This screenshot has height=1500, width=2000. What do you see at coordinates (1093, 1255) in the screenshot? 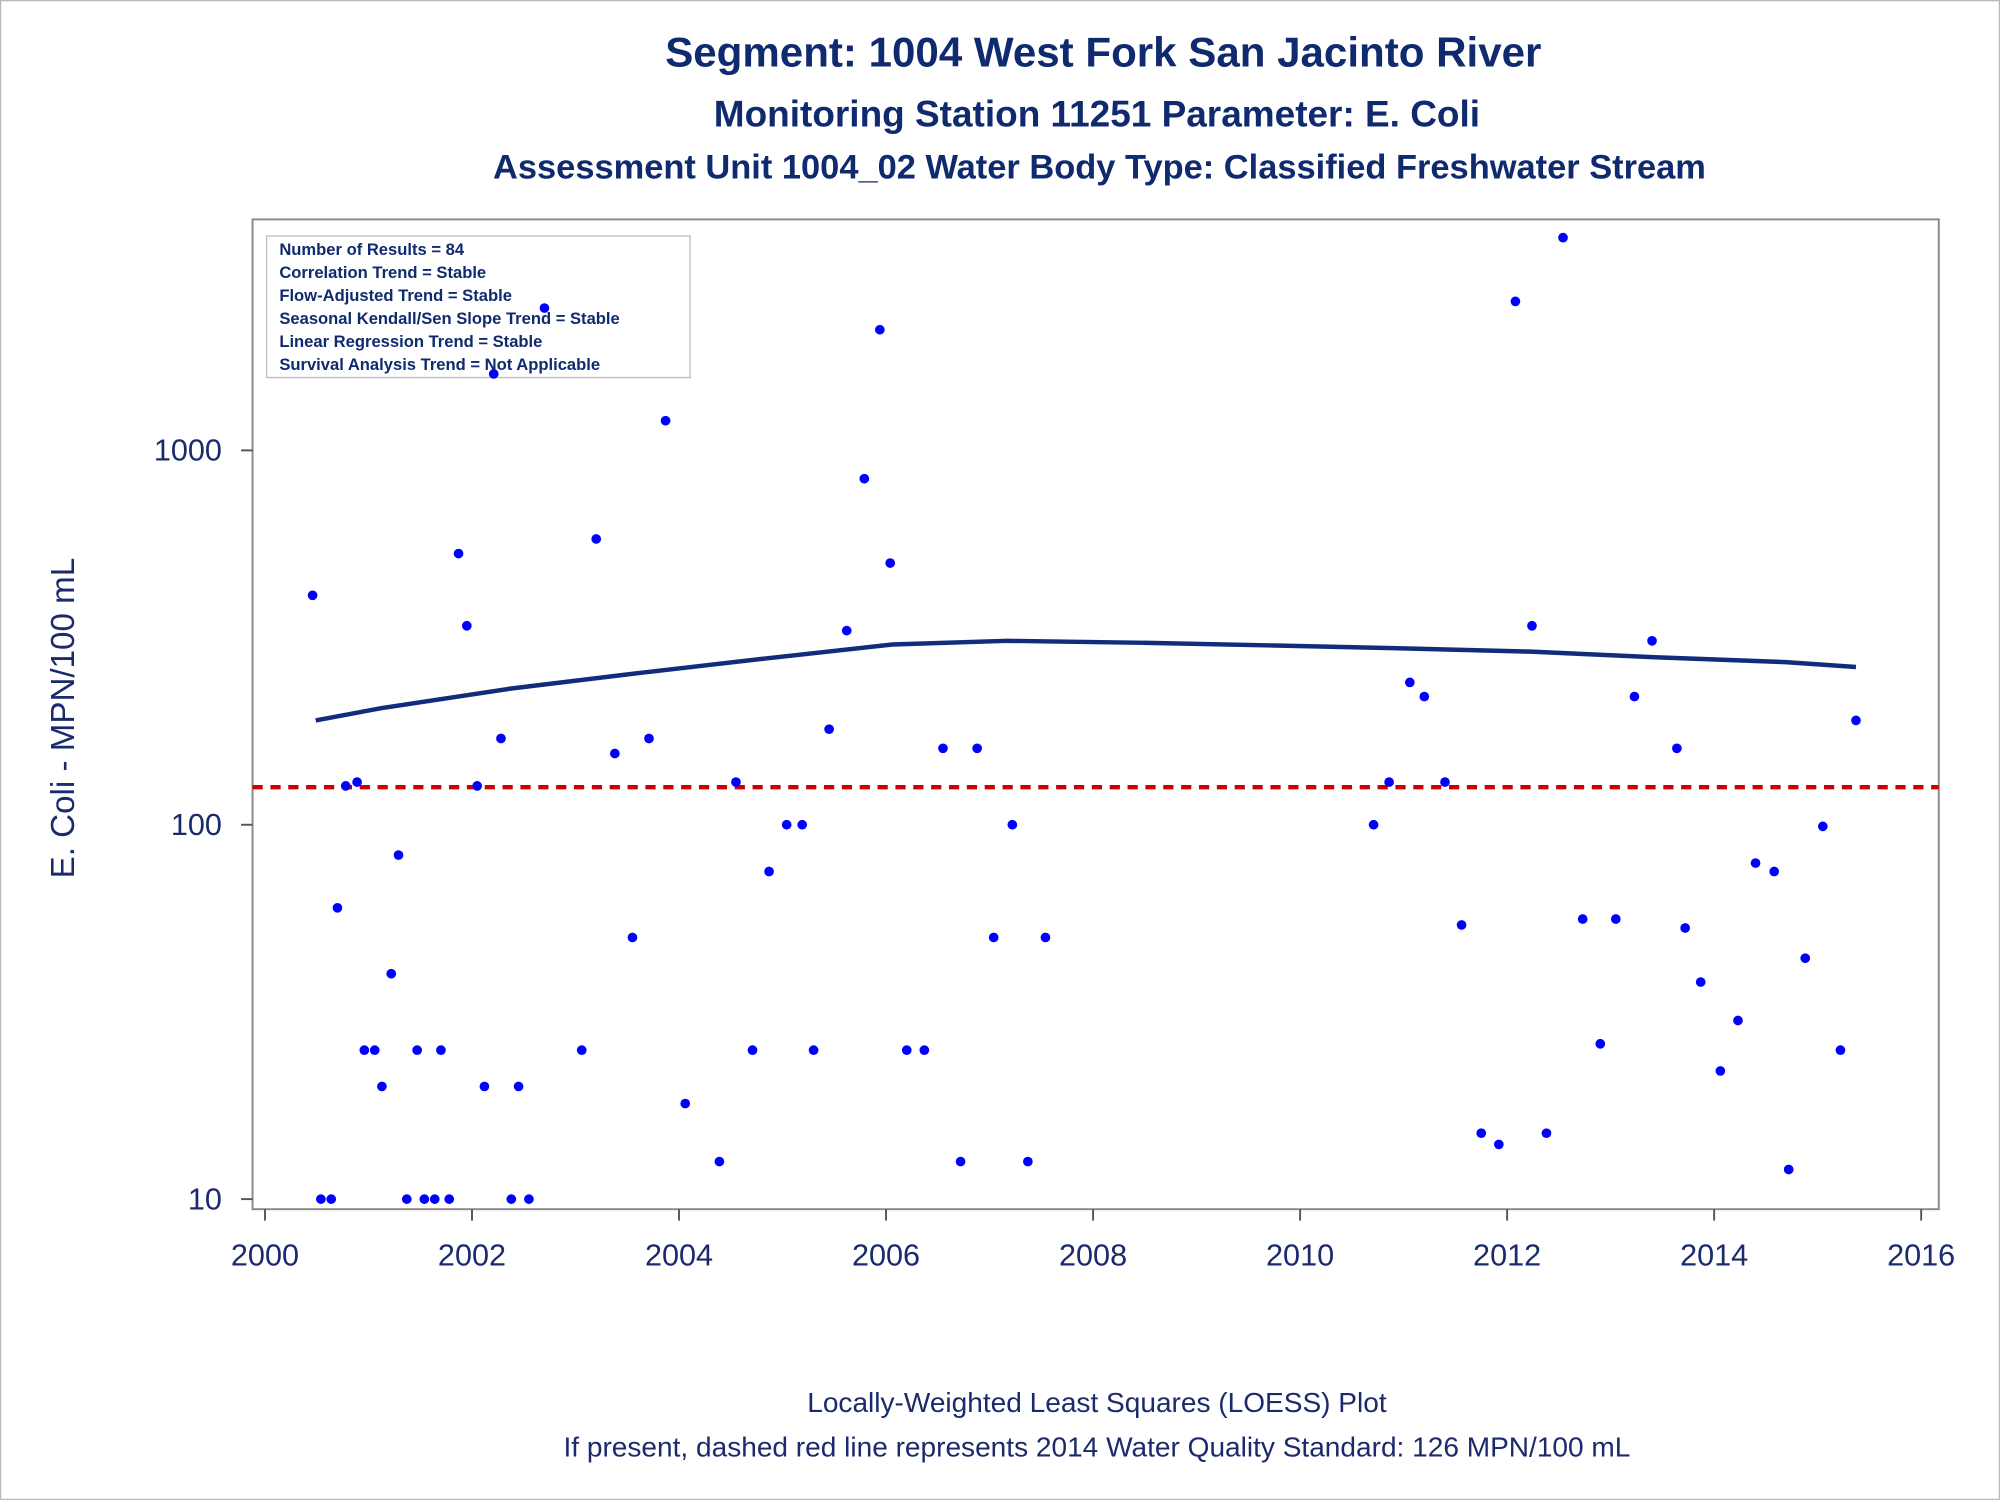
I see `x-tick-label: 2008` at bounding box center [1093, 1255].